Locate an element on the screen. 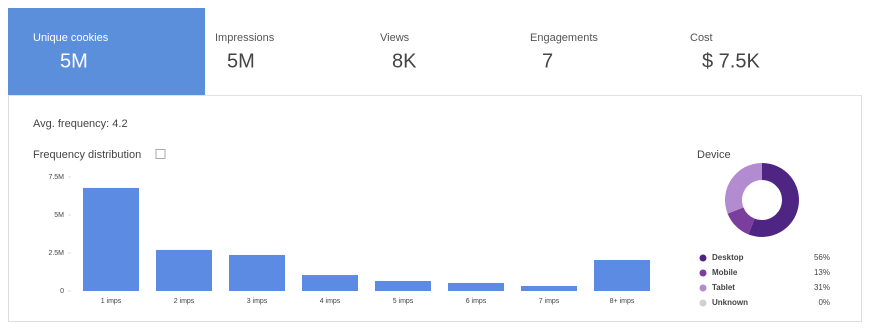 The height and width of the screenshot is (330, 871). tab-label: Unique cookies is located at coordinates (71, 38).